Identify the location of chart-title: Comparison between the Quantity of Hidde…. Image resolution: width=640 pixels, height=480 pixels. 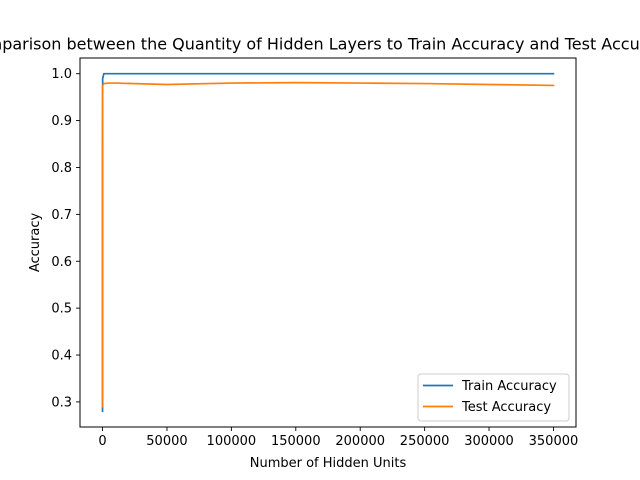
(320, 44).